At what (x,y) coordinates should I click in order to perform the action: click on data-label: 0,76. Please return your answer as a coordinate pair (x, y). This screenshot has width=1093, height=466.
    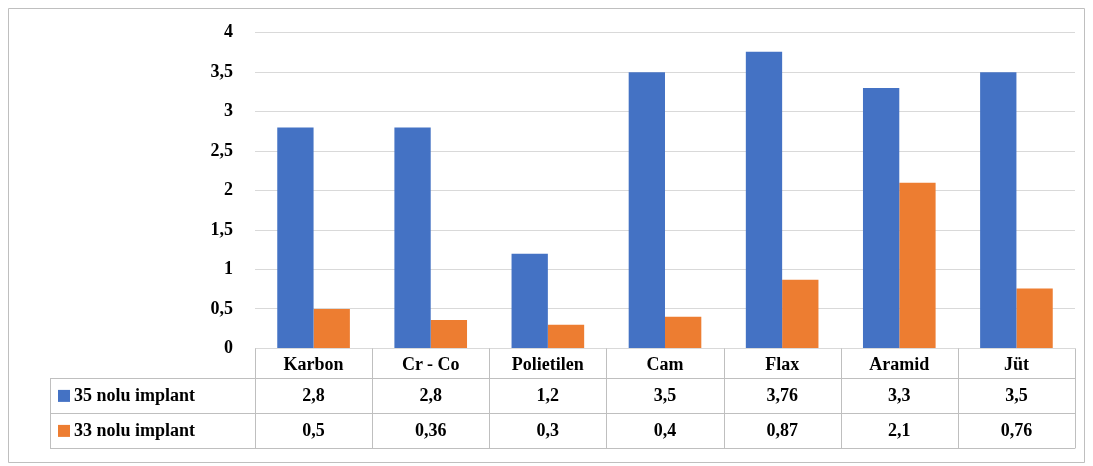
    Looking at the image, I should click on (1016, 429).